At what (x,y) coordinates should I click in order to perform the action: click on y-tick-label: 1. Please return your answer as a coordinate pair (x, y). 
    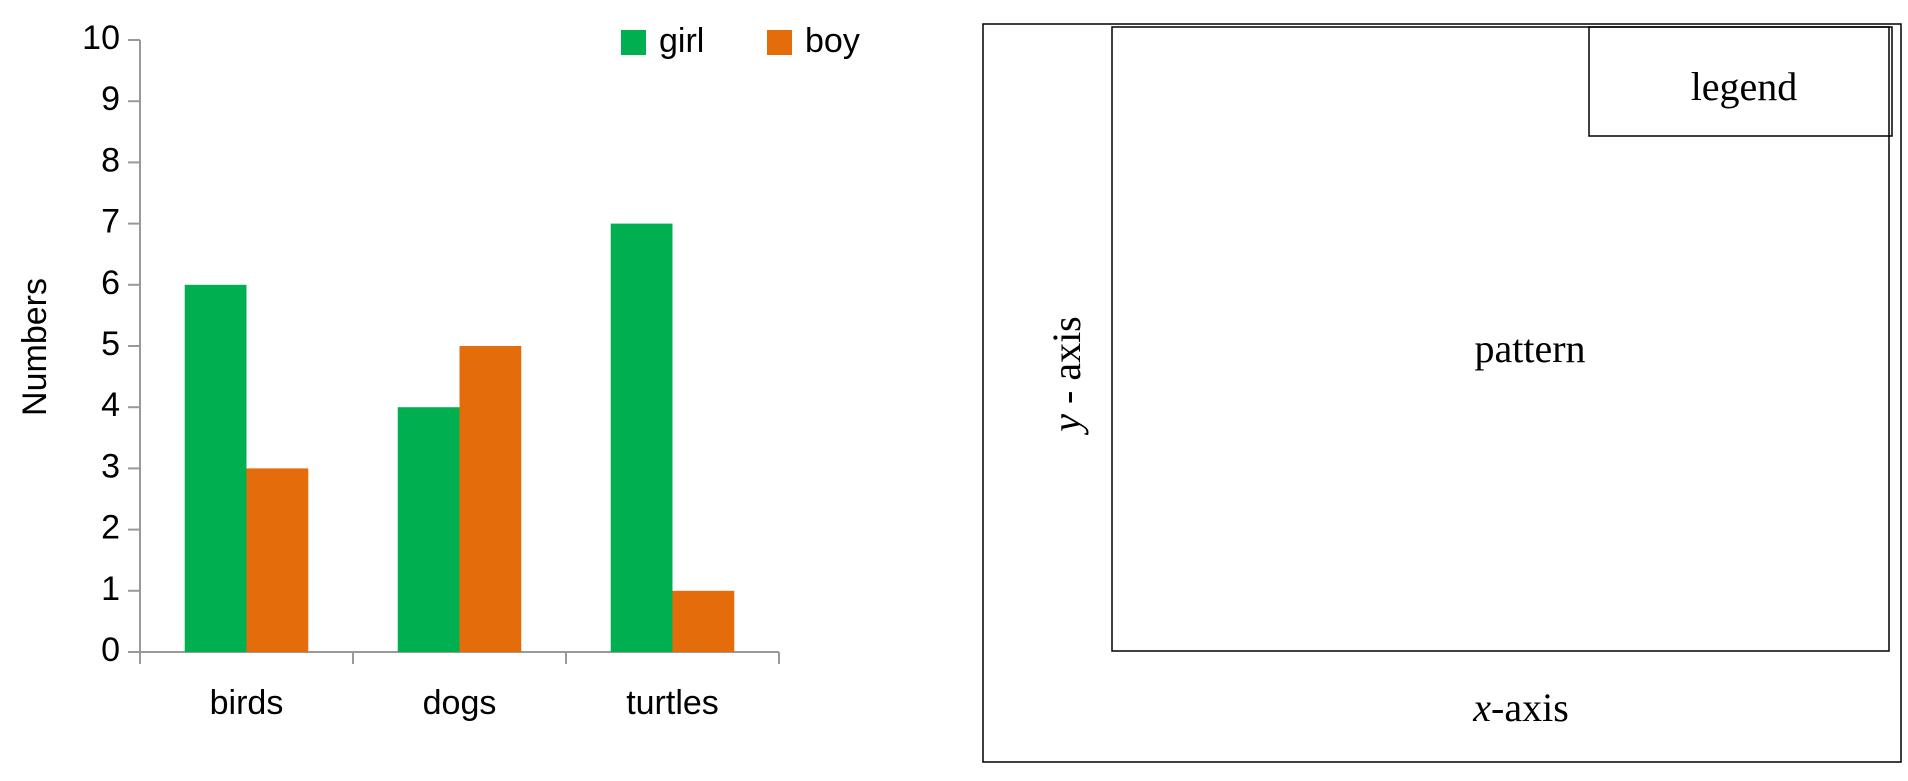
    Looking at the image, I should click on (110, 589).